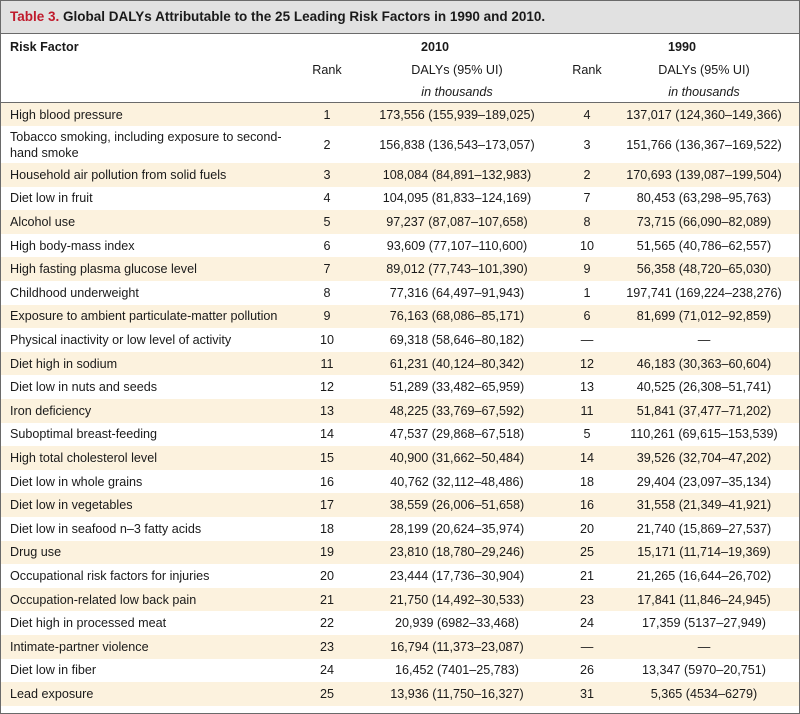 This screenshot has width=800, height=714. What do you see at coordinates (587, 387) in the screenshot?
I see `rank-1990-cell: 13` at bounding box center [587, 387].